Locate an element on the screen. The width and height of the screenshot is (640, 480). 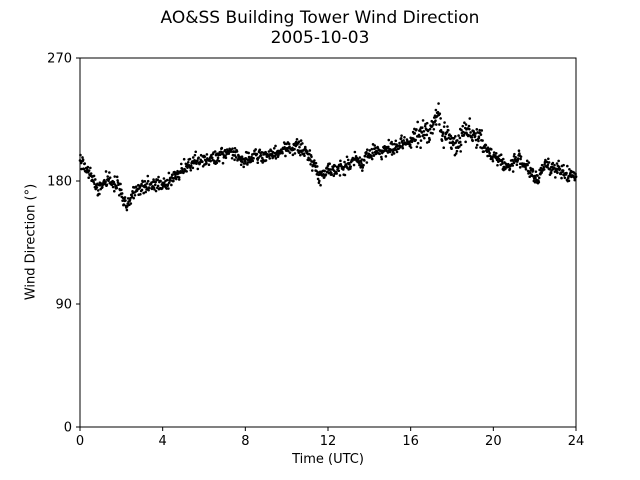
x-tick-label: 24 is located at coordinates (576, 441).